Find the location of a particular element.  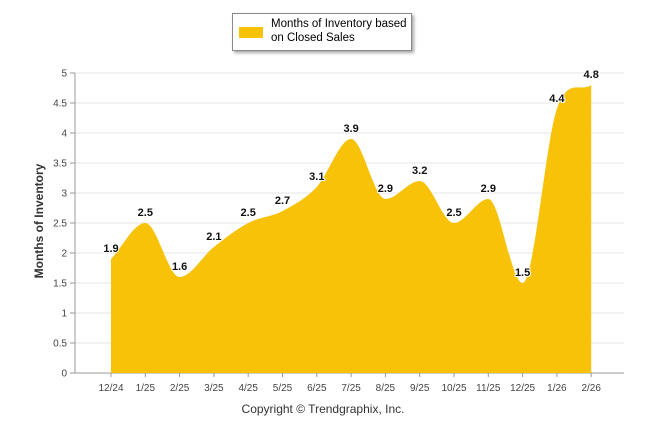

x-tick-label: 9/25 is located at coordinates (420, 388).